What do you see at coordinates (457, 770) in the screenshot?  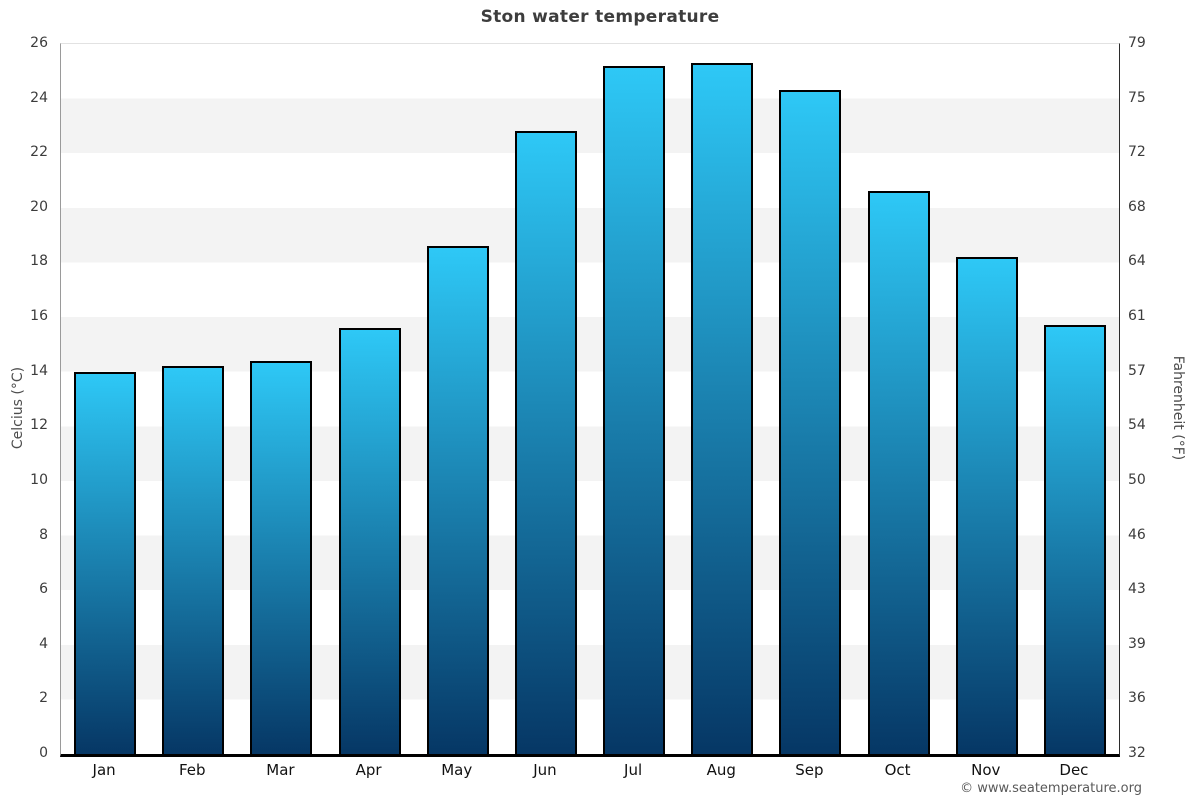 I see `x-tick-may: May` at bounding box center [457, 770].